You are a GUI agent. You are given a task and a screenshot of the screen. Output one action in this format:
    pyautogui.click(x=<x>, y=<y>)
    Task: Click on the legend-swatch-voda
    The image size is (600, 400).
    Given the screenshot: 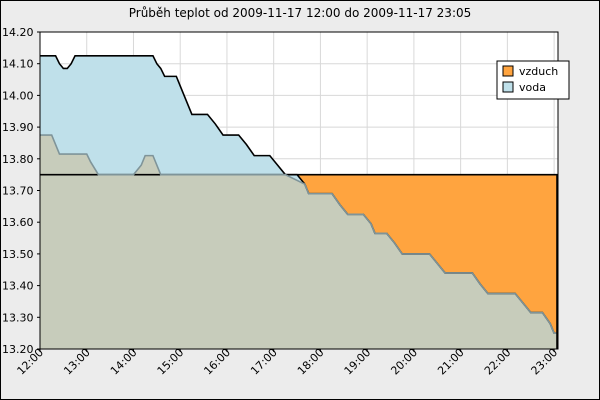 What is the action you would take?
    pyautogui.click(x=508, y=87)
    